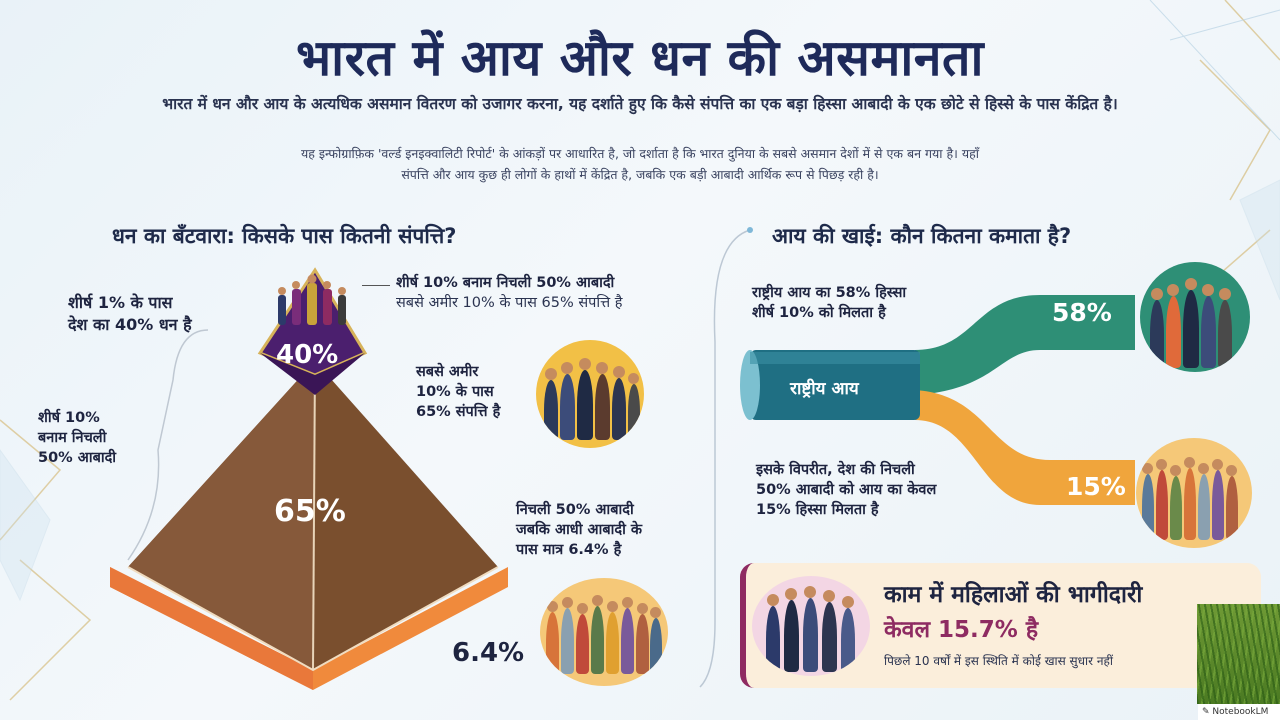 The width and height of the screenshot is (1280, 720). Describe the element at coordinates (488, 653) in the screenshot. I see `pct-bottom-6.4: 6.4%` at that location.